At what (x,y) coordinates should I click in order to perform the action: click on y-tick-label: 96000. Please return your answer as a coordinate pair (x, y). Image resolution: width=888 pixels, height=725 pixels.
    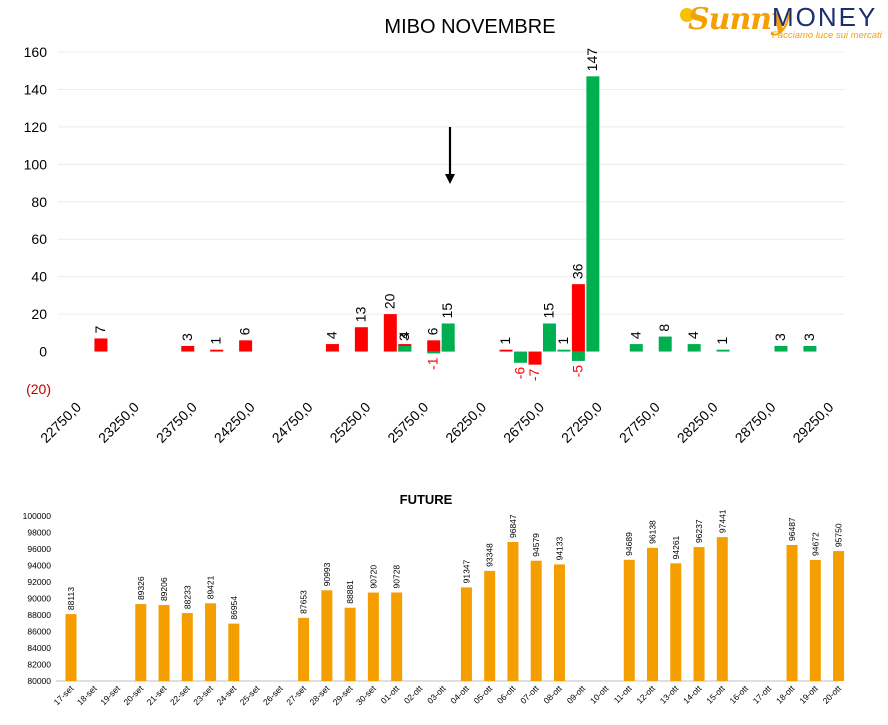
    Looking at the image, I should click on (39, 549).